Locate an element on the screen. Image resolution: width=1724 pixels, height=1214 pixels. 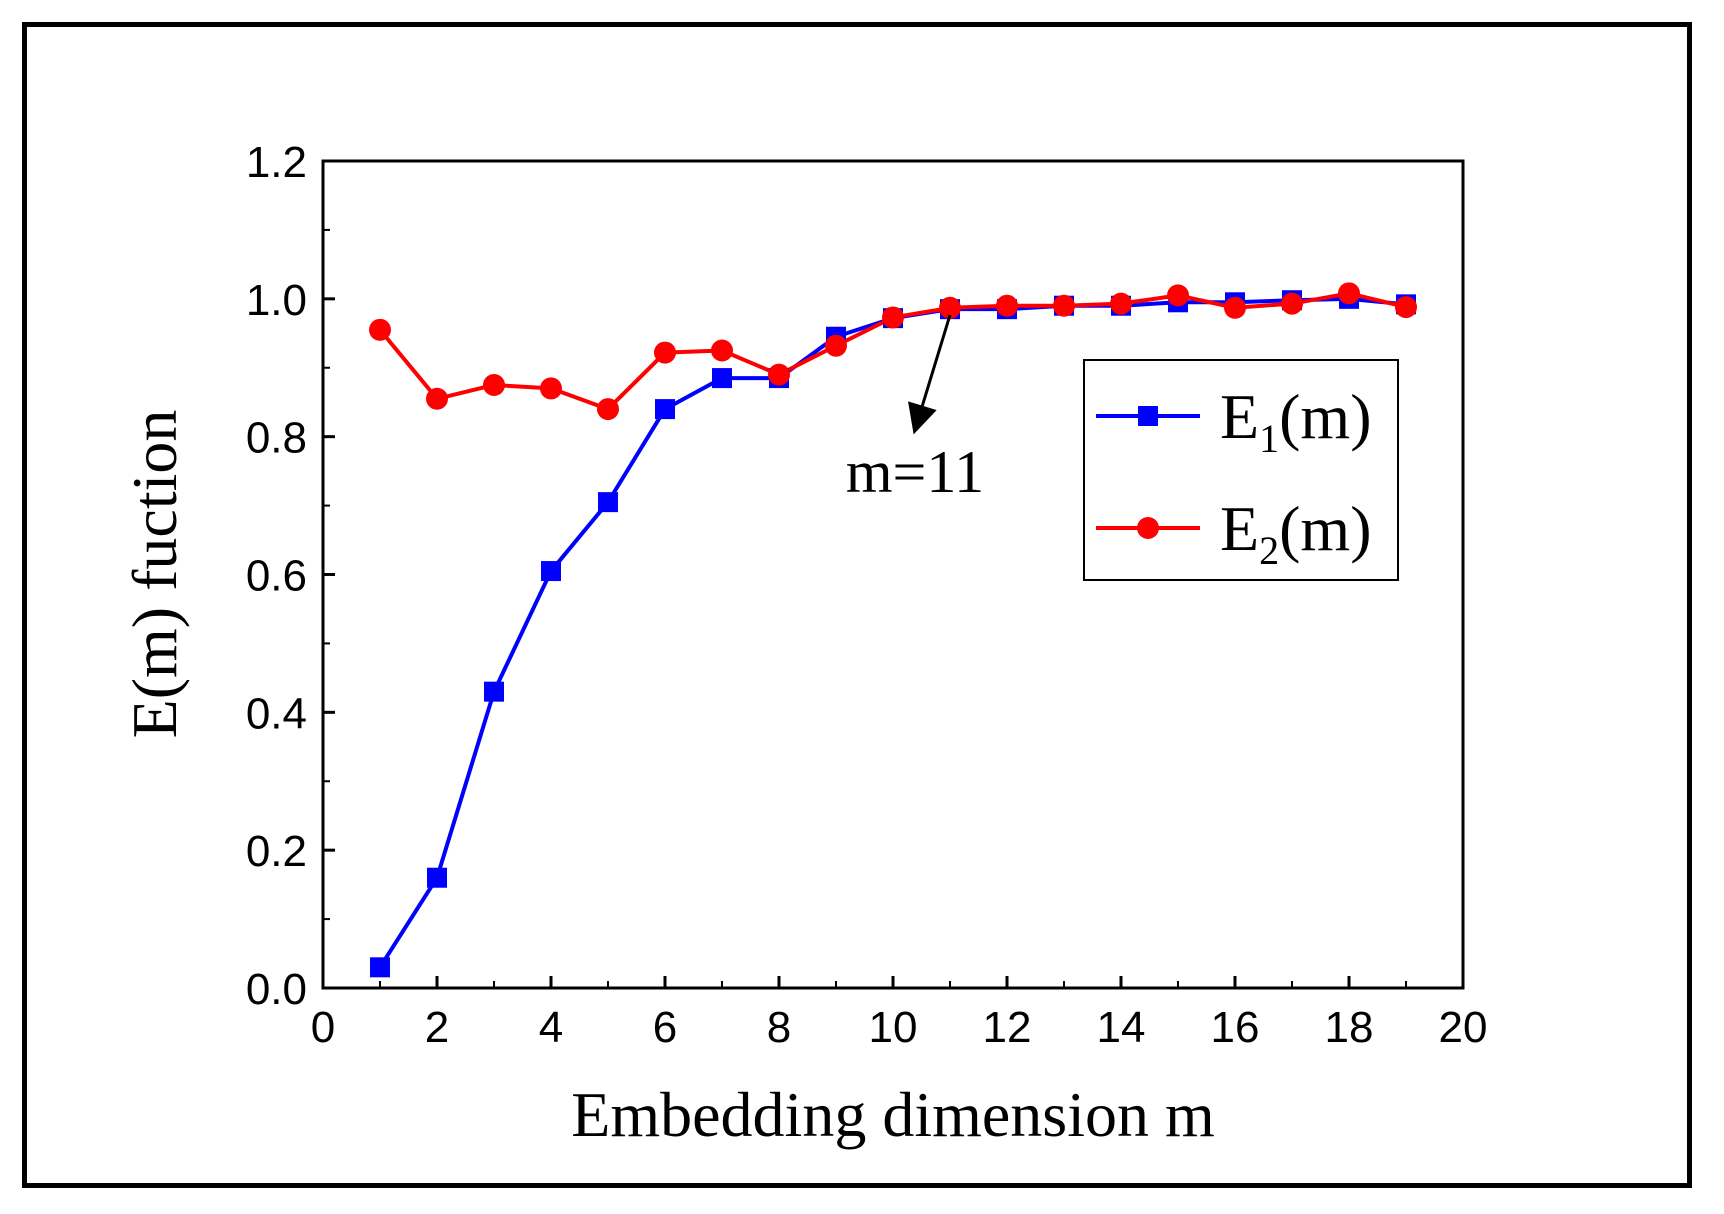
x-axis-ticks: 0 2 4 6 8 10 12 14 16 18 20 is located at coordinates (899, 1014).